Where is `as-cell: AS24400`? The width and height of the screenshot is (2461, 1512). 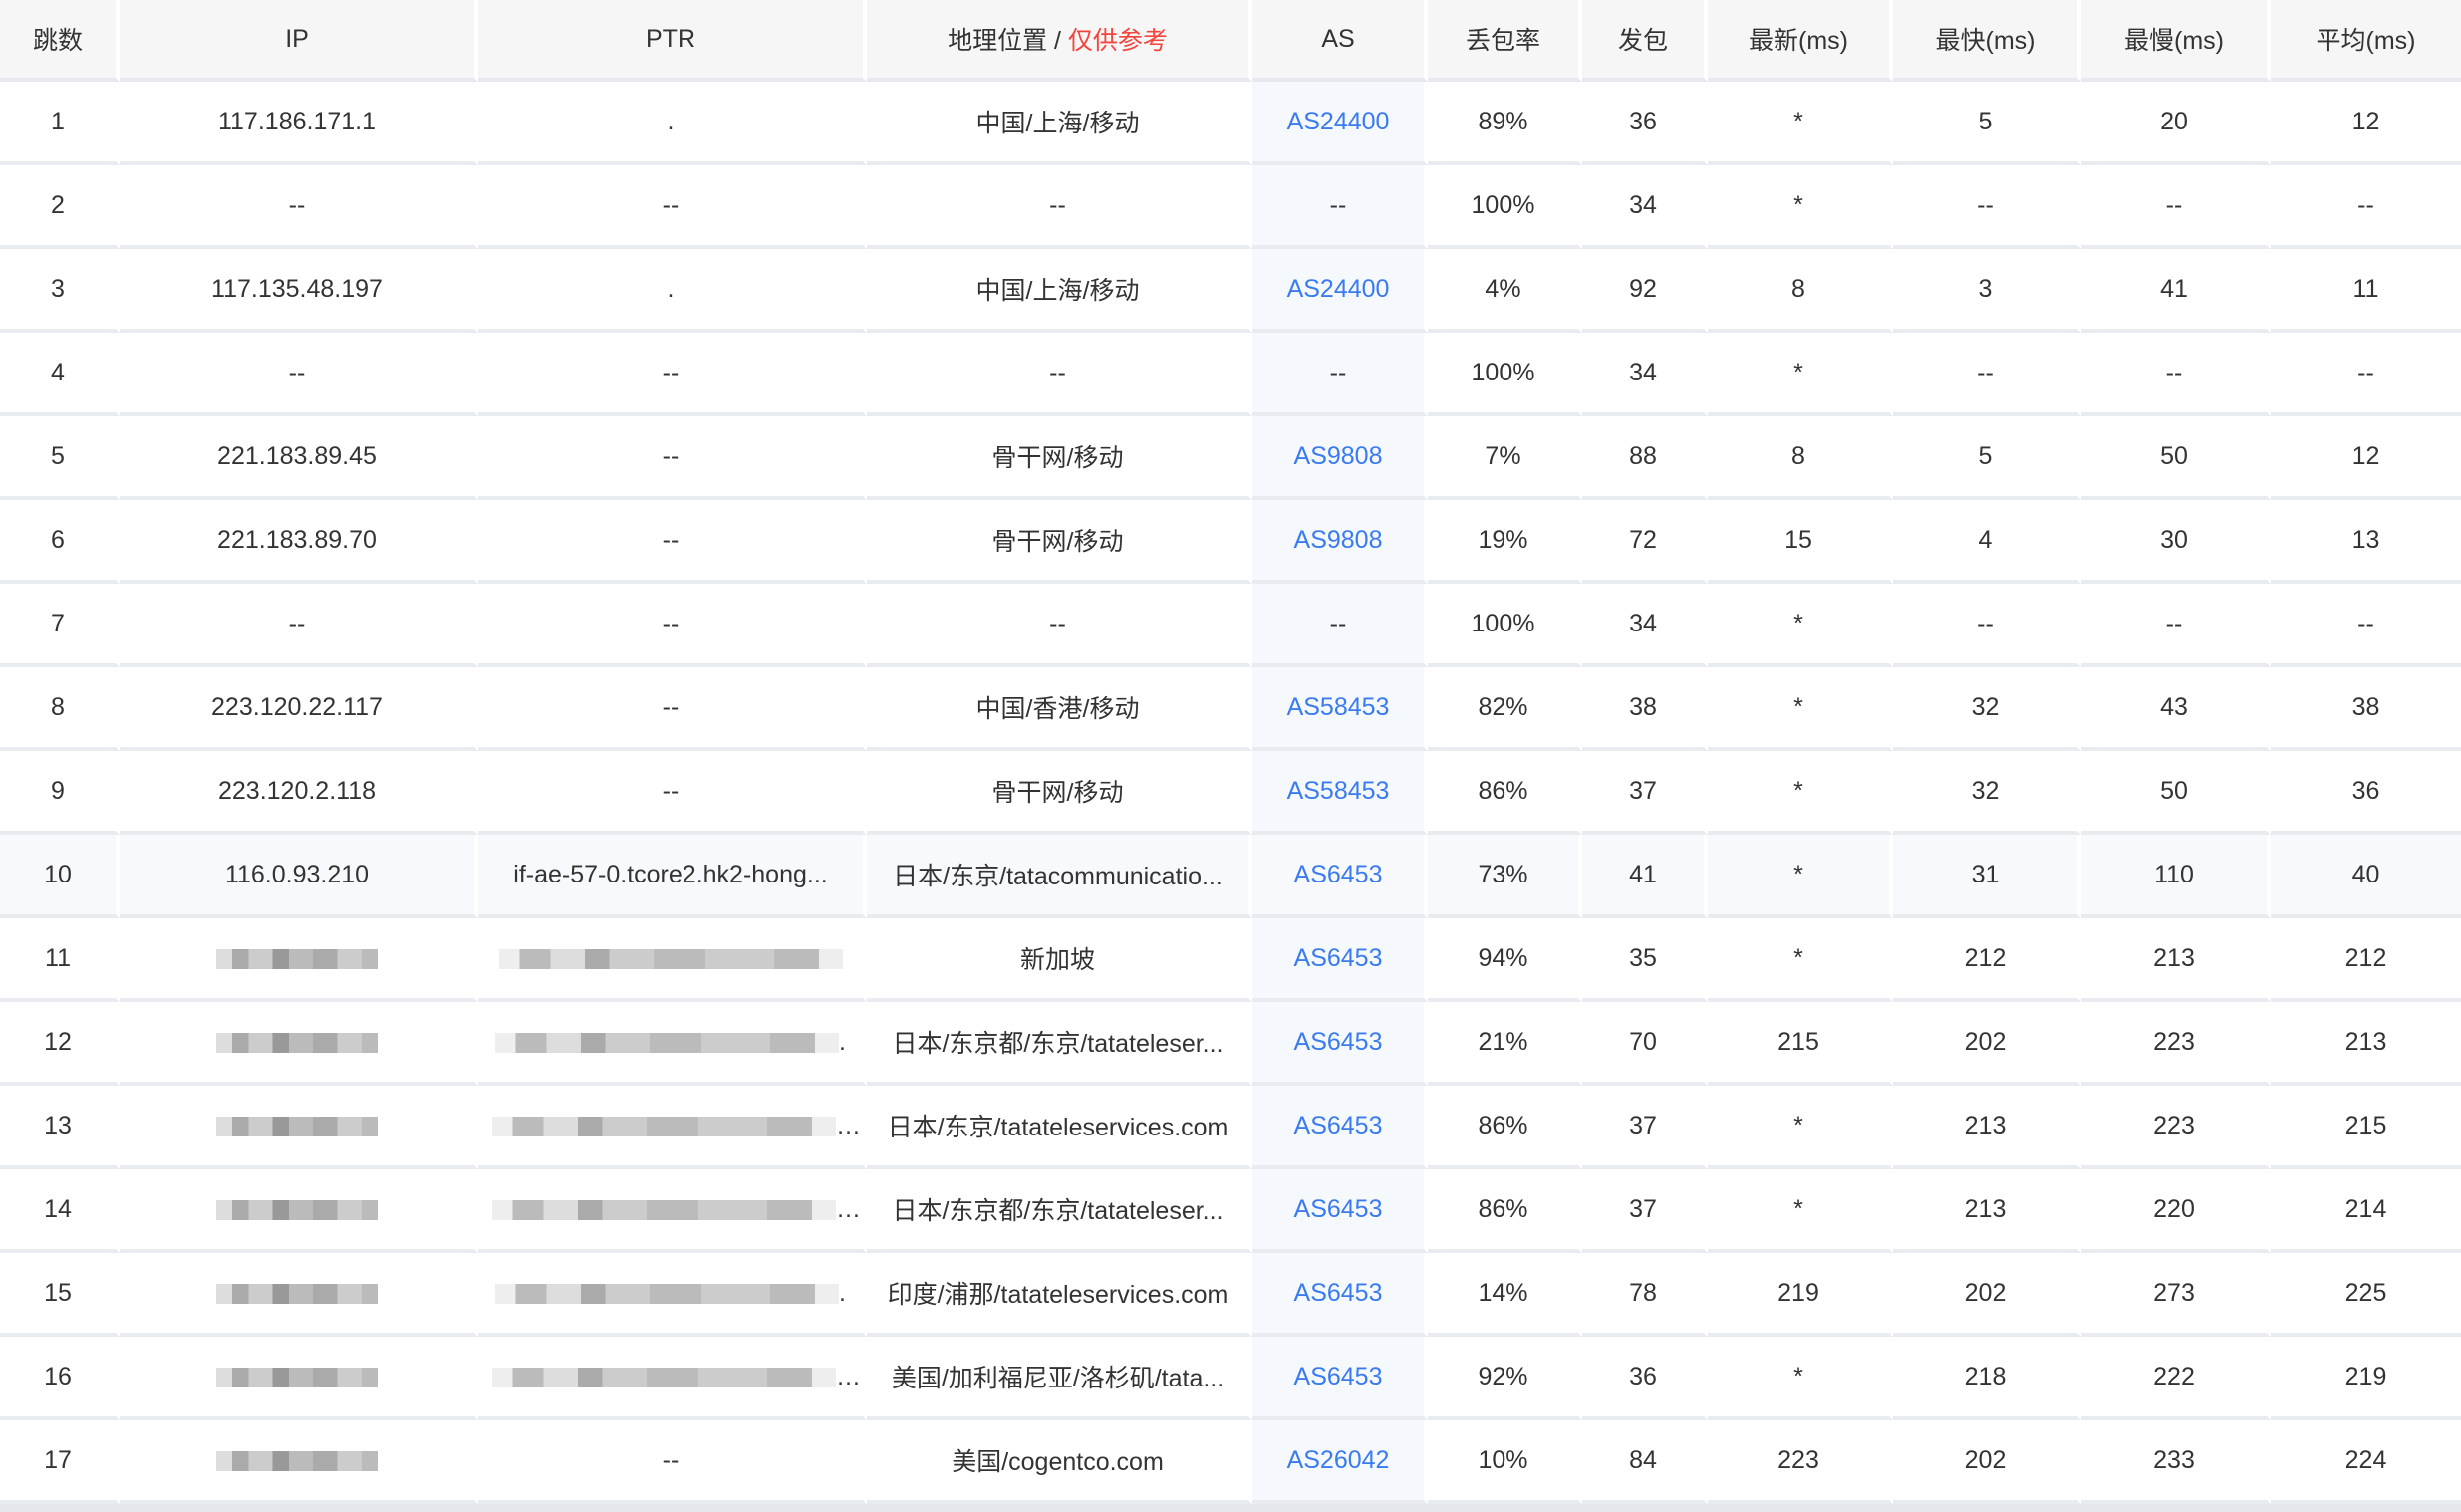
as-cell: AS24400 is located at coordinates (1340, 123).